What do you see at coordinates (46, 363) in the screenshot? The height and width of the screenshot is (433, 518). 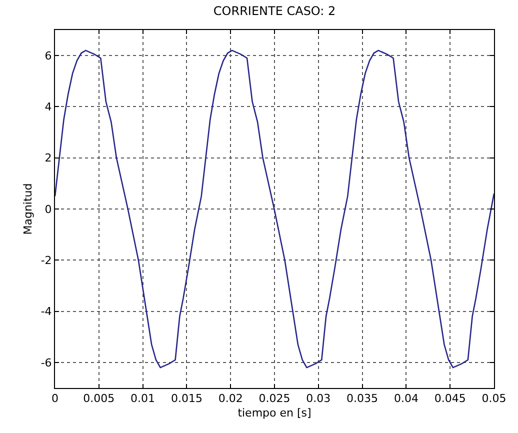 I see `y-tick-label: -6` at bounding box center [46, 363].